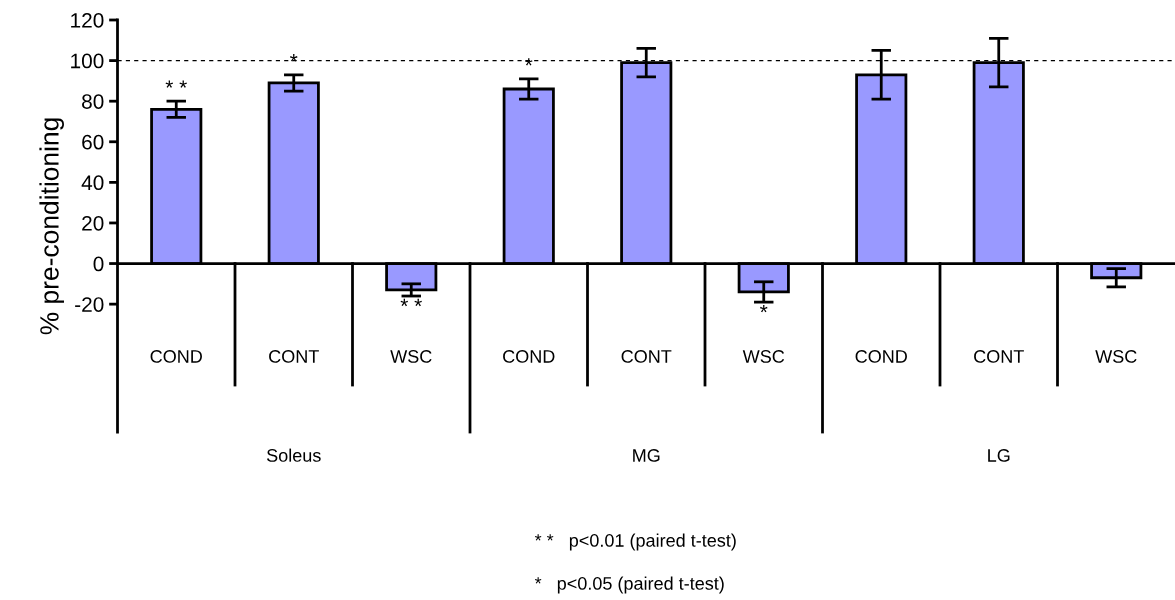  Describe the element at coordinates (51, 226) in the screenshot. I see `y-axis-title: % pre-conditioning` at that location.